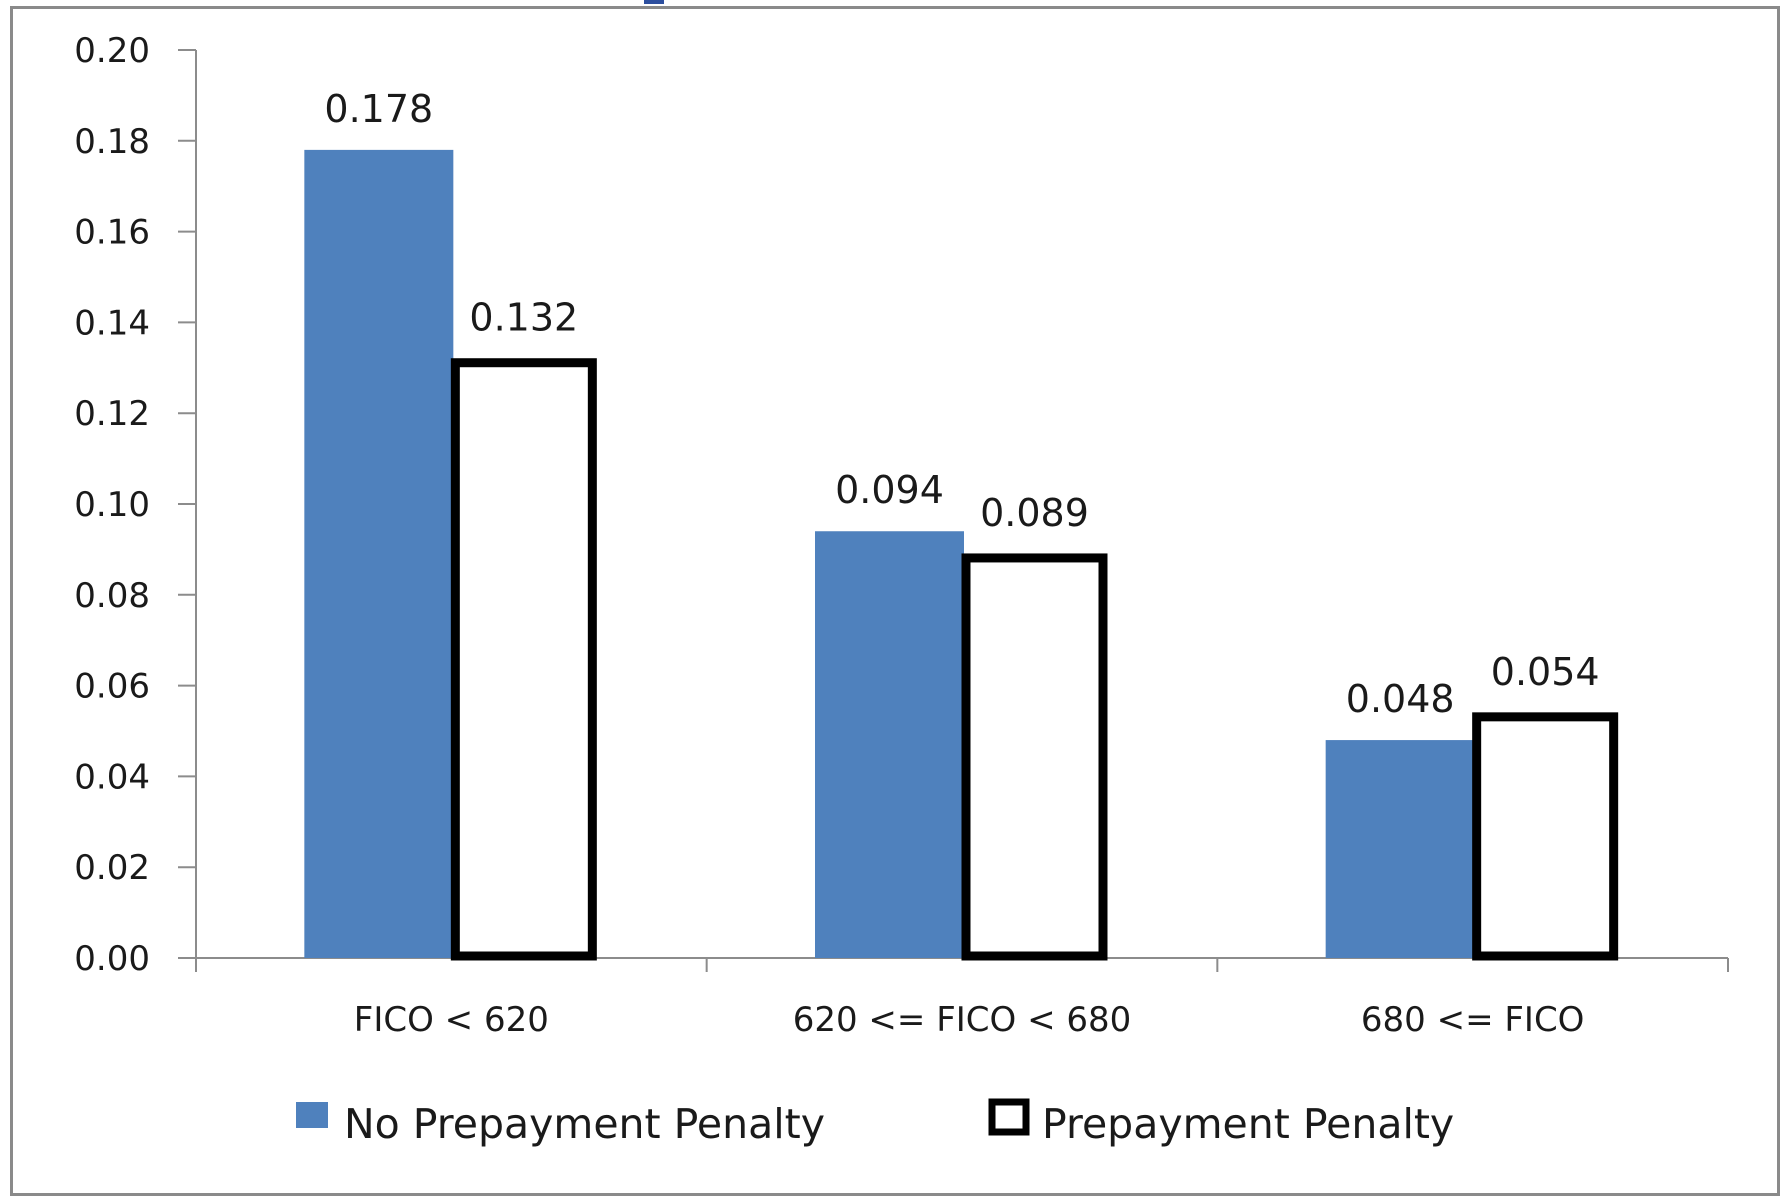 The height and width of the screenshot is (1196, 1784). What do you see at coordinates (654, 2) in the screenshot?
I see `top-edge-mark` at bounding box center [654, 2].